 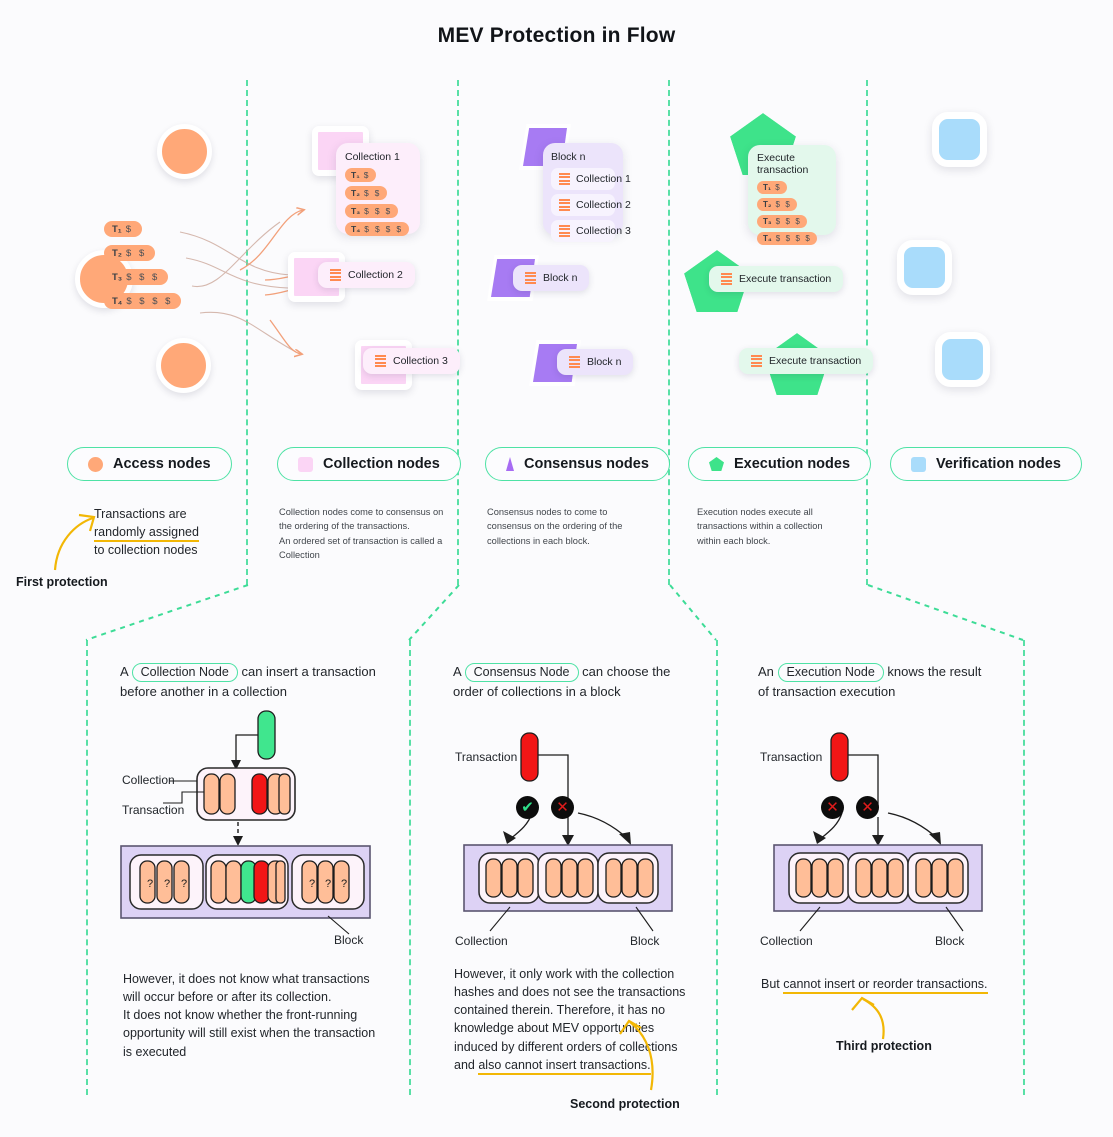 What do you see at coordinates (148, 780) in the screenshot?
I see `panel1-collection-label: Collection` at bounding box center [148, 780].